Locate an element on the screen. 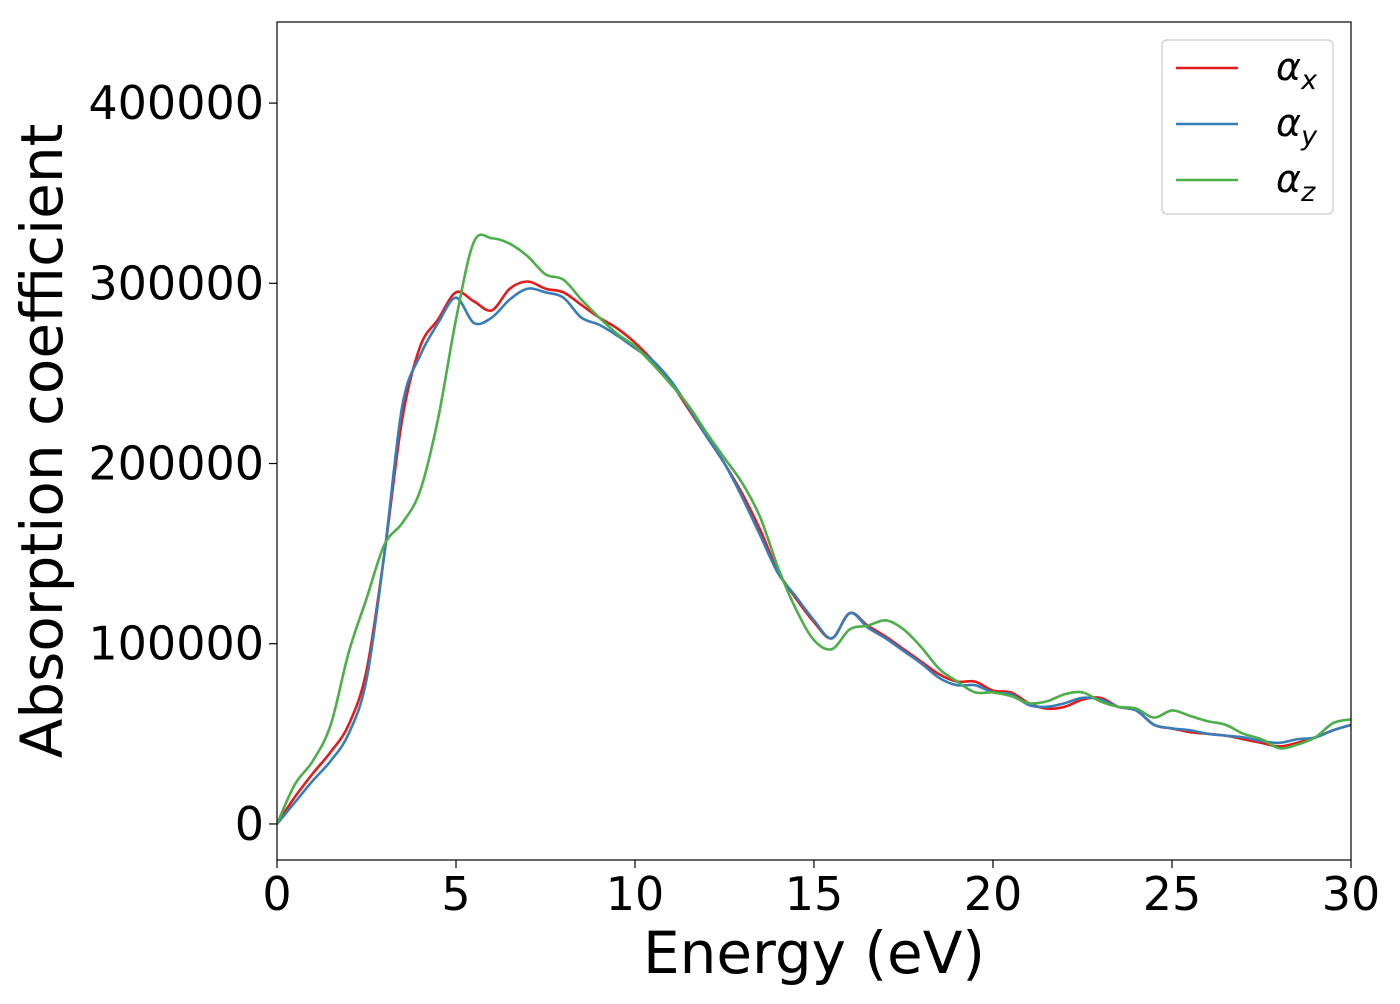  y-ticks: 0 100000 200000 300000 400000 is located at coordinates (182, 463).